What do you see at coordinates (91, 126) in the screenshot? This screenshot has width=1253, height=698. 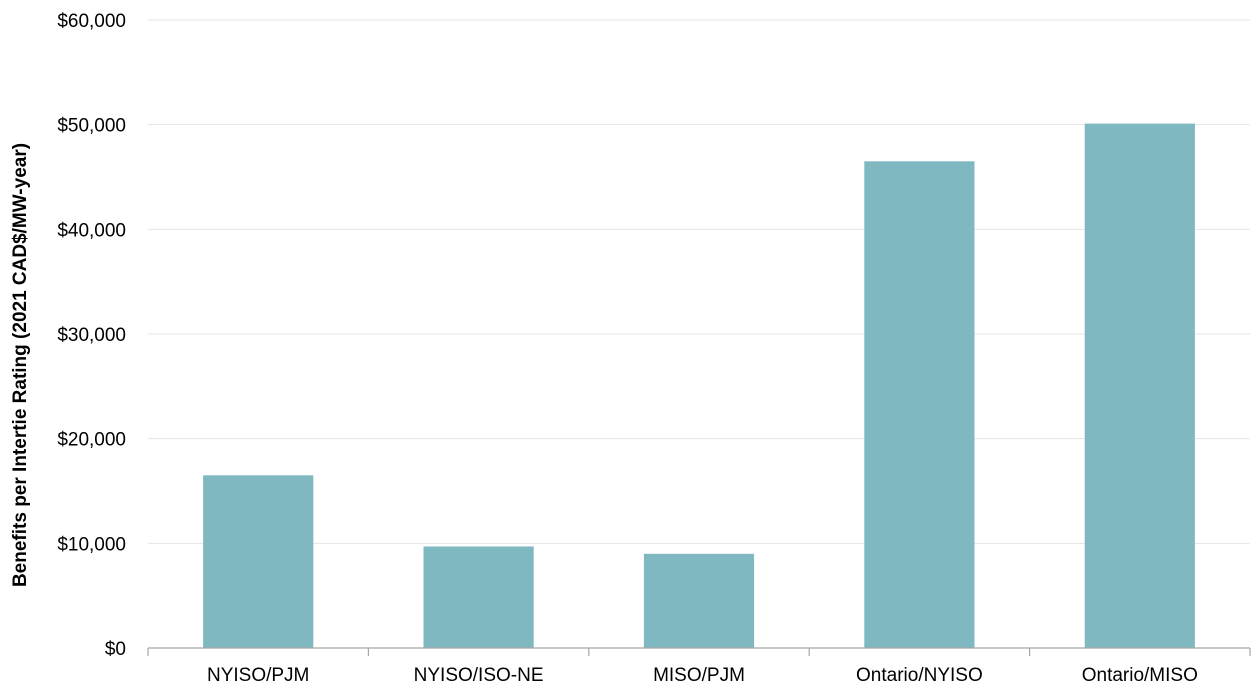 I see `y-tick-label: $50,000` at bounding box center [91, 126].